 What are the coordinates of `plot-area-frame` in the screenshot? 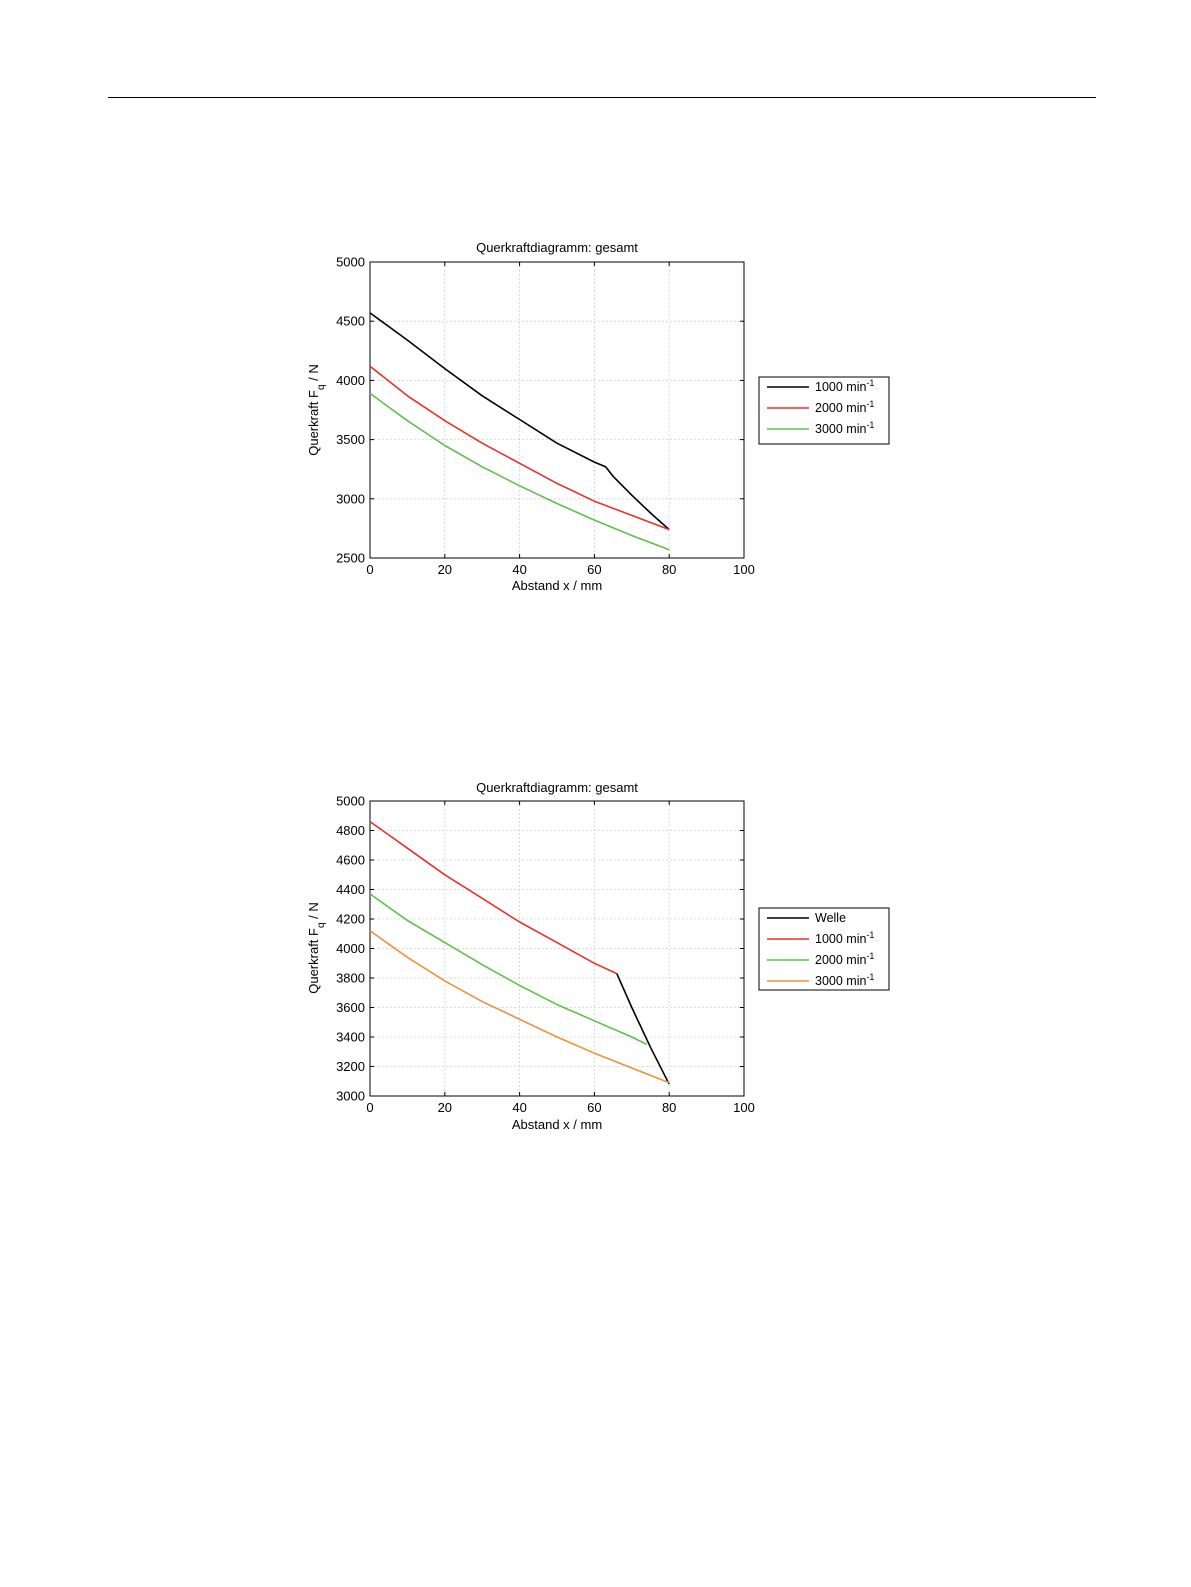 It's located at (557, 410).